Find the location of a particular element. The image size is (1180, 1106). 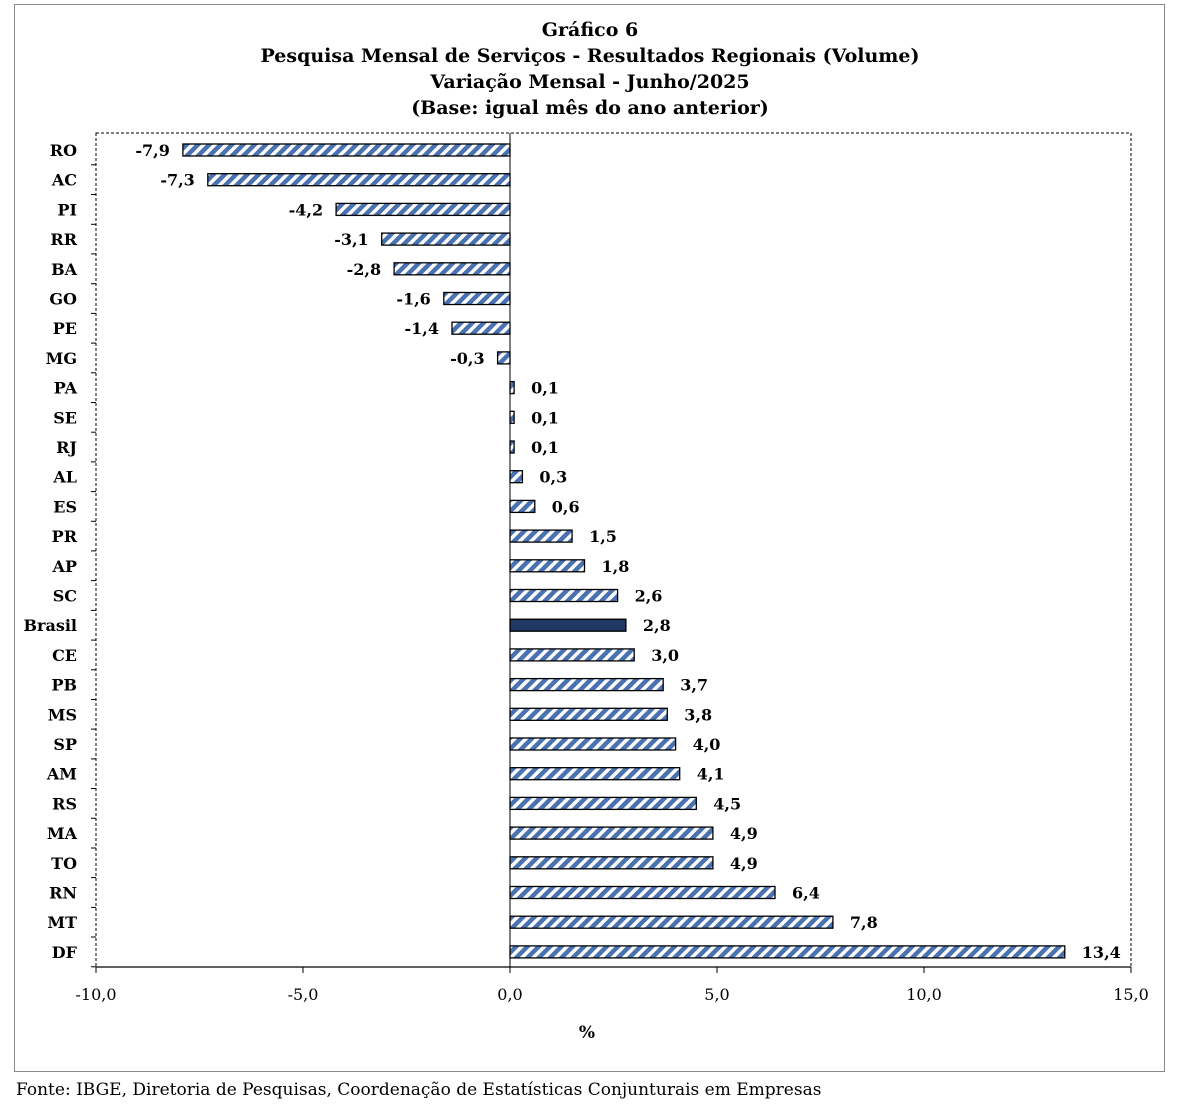

bar-brasil is located at coordinates (568, 625).